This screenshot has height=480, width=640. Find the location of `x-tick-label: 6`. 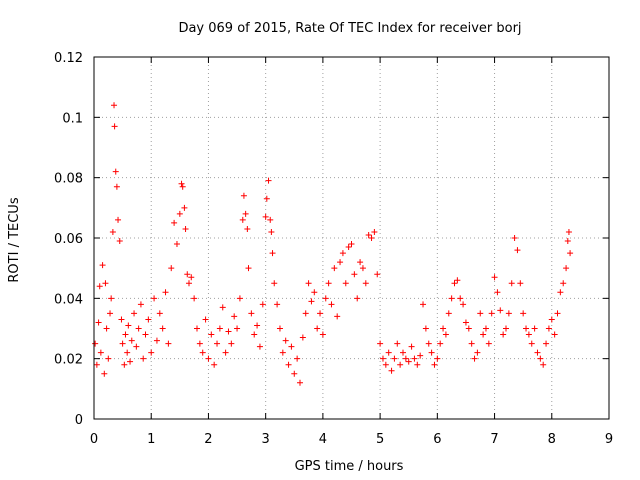

x-tick-label: 6 is located at coordinates (437, 439).